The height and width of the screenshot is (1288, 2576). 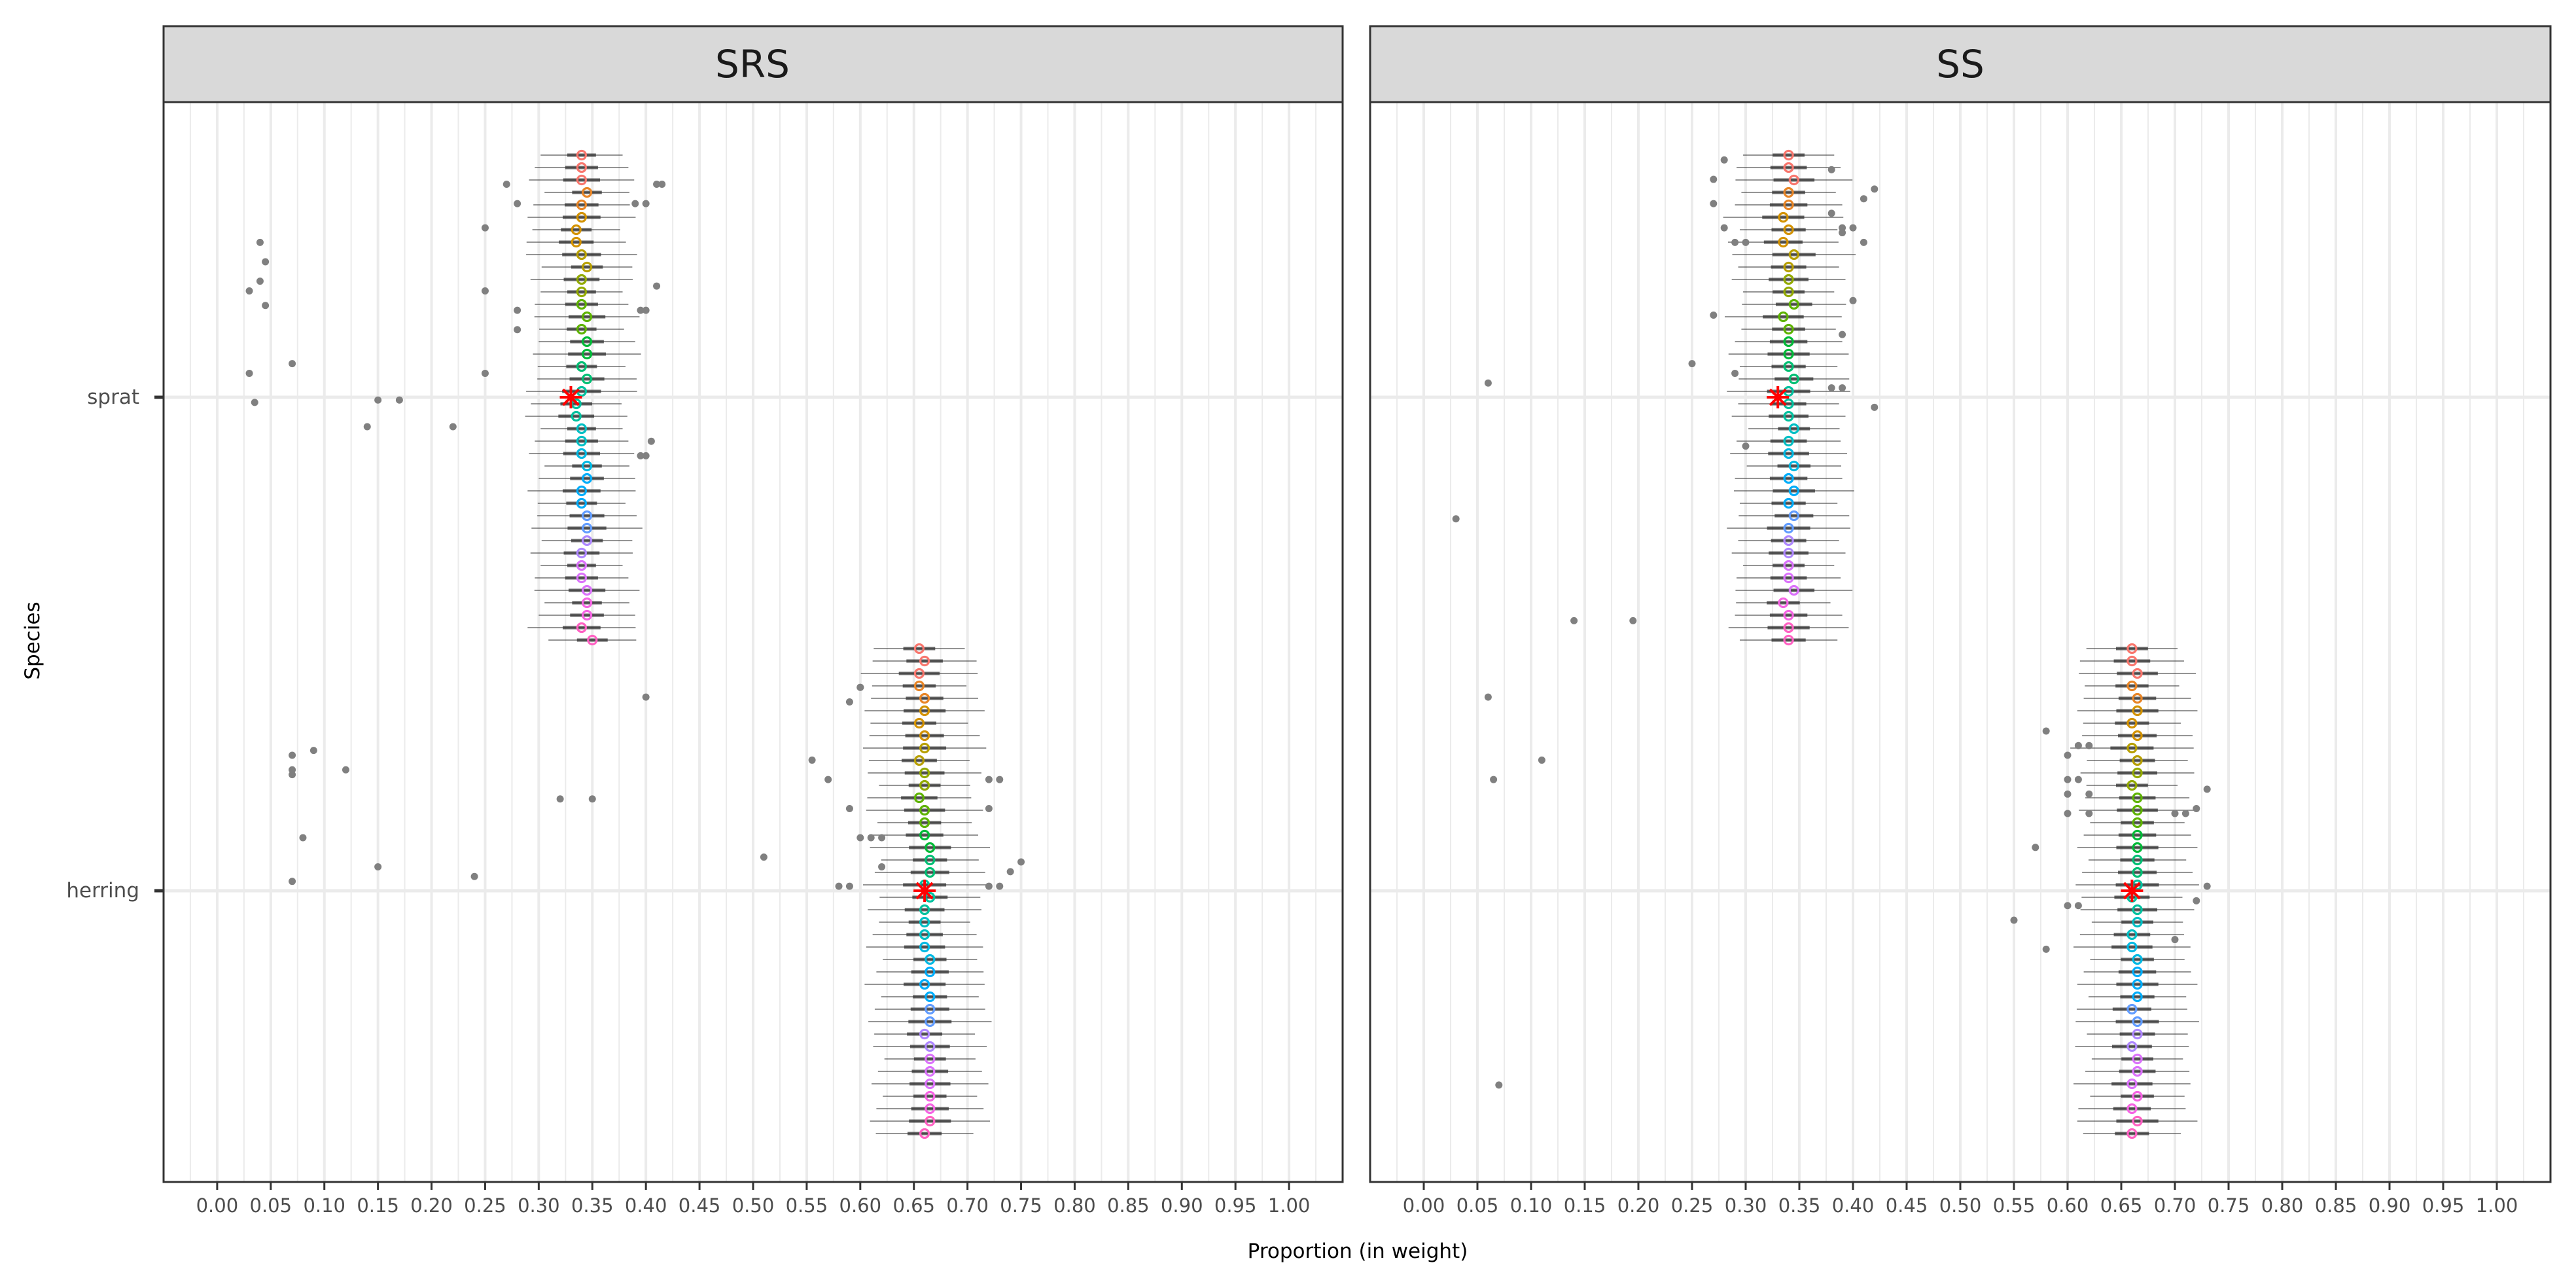 What do you see at coordinates (2336, 1205) in the screenshot?
I see `x-tick-label: 0.85` at bounding box center [2336, 1205].